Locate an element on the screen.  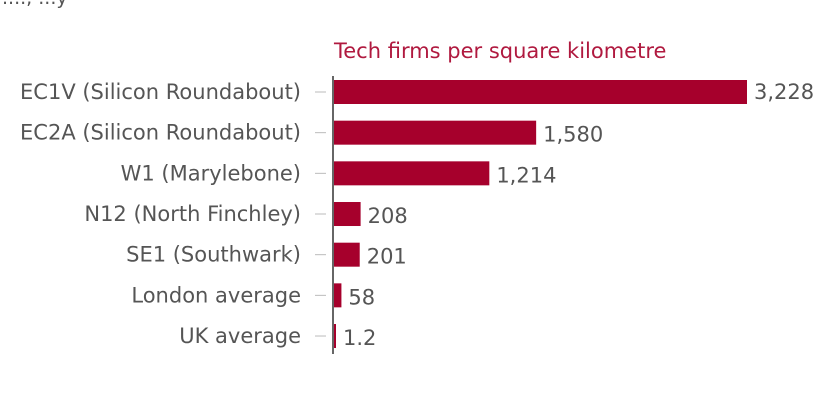
value-label: 3,228 is located at coordinates (784, 92).